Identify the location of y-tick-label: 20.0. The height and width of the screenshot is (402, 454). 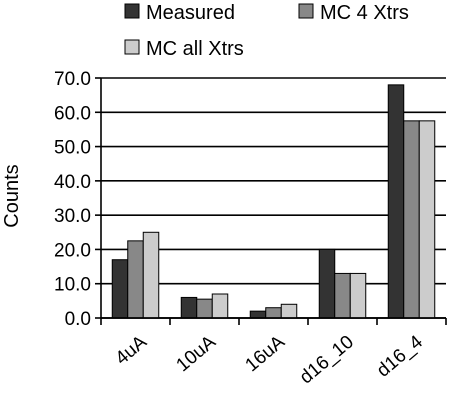
(72, 250).